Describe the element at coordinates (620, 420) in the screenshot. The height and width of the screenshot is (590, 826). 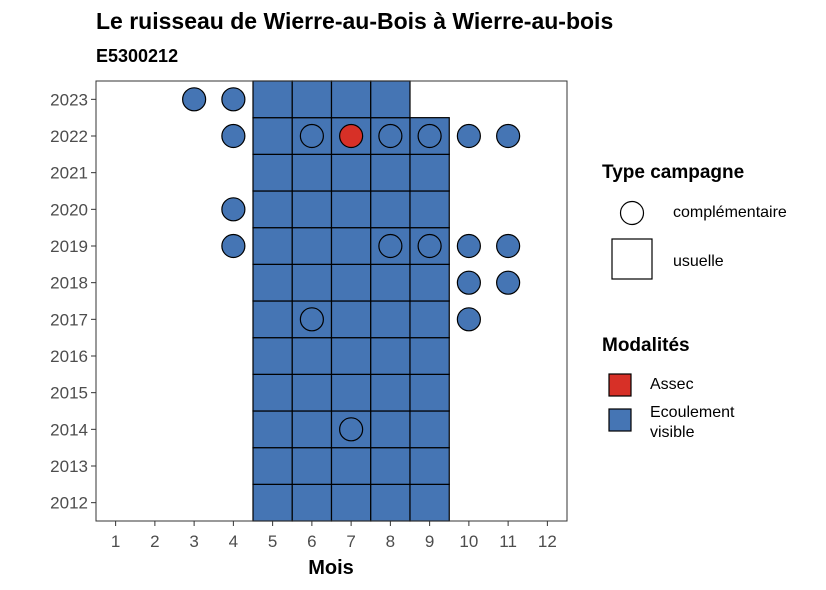
I see `legend-ecoulement-swatch` at that location.